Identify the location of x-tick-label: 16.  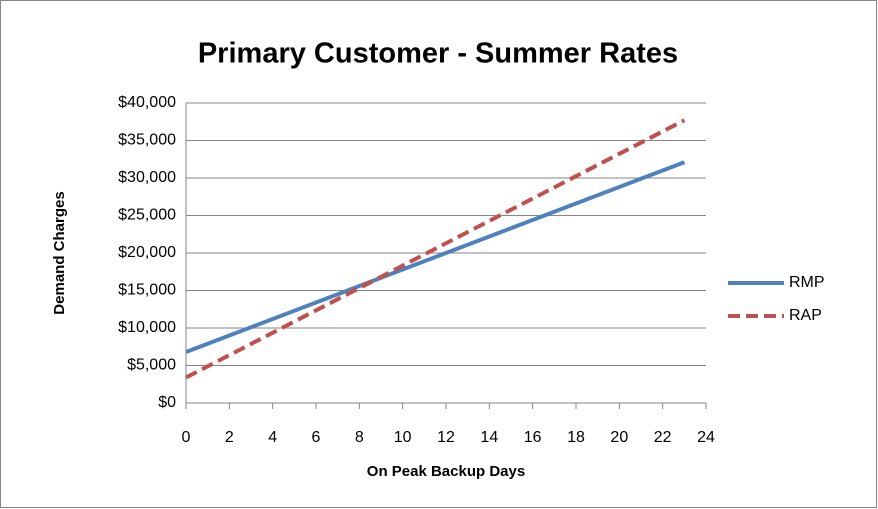
(533, 437).